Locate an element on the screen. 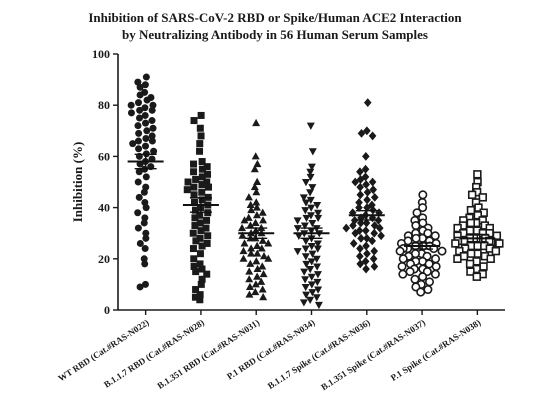 Image resolution: width=550 pixels, height=406 pixels. y-tick-label: 40 is located at coordinates (104, 208).